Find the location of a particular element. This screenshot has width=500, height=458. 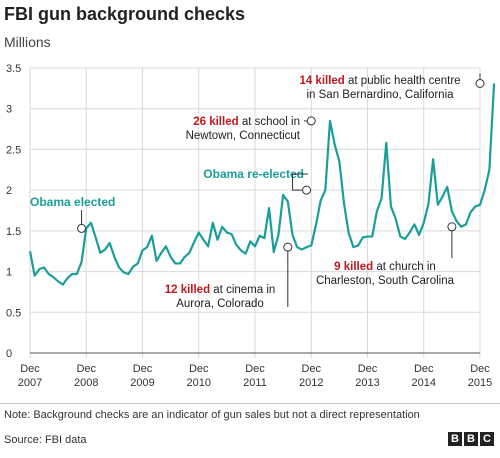

x-tick-year: 2012 is located at coordinates (311, 383).